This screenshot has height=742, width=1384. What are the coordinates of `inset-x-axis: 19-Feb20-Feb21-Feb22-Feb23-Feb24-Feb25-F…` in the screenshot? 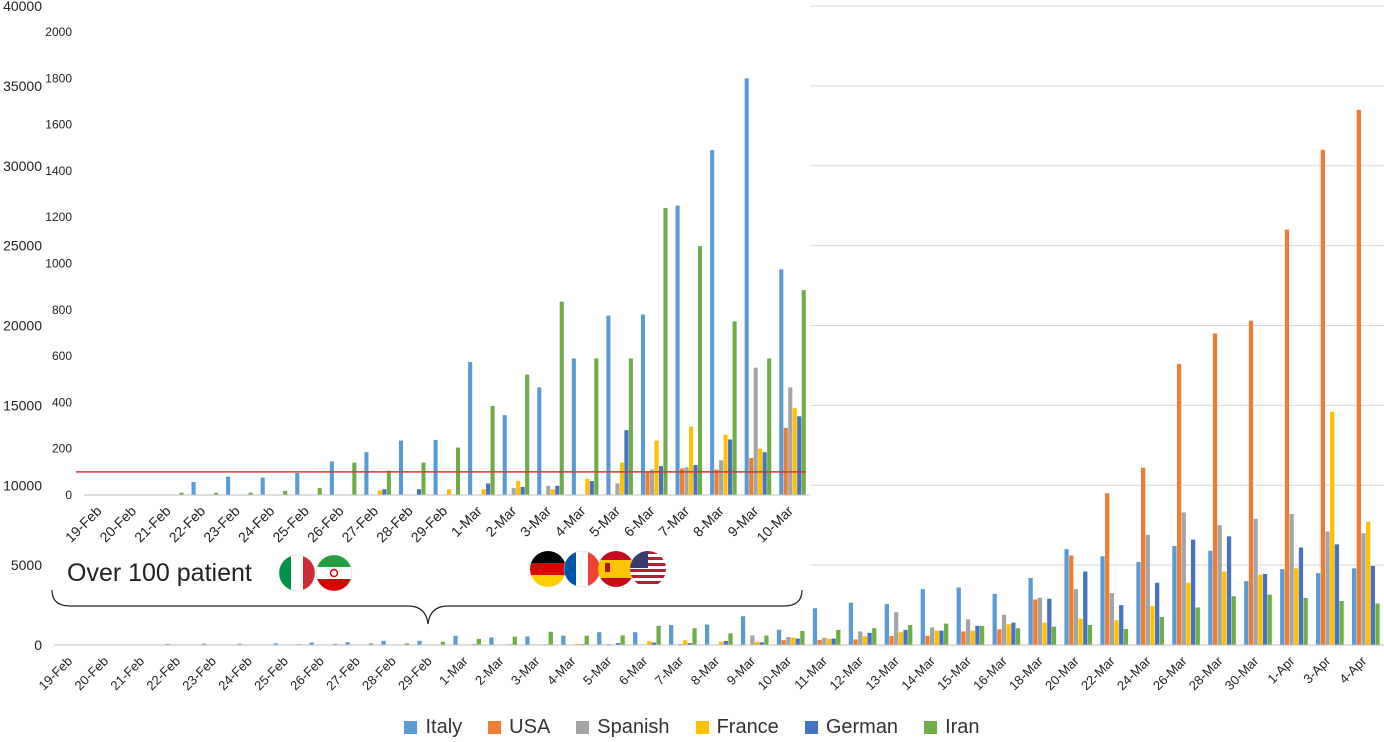 It's located at (436, 519).